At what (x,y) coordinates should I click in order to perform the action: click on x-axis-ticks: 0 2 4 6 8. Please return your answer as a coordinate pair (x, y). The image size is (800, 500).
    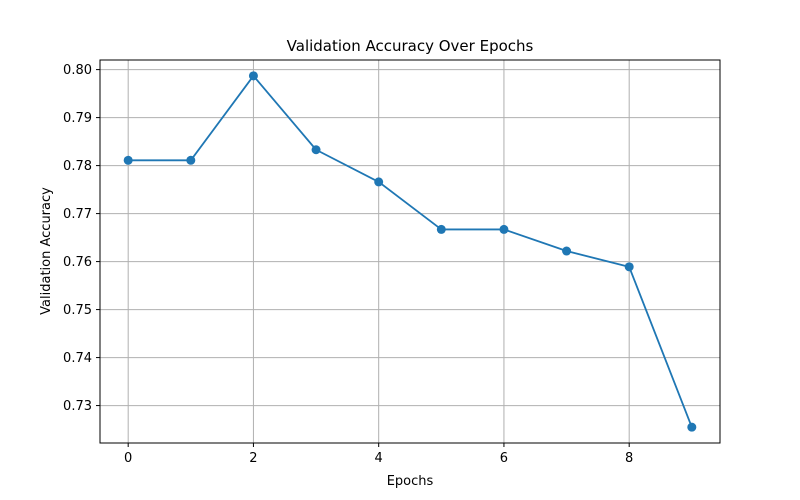
    Looking at the image, I should click on (378, 454).